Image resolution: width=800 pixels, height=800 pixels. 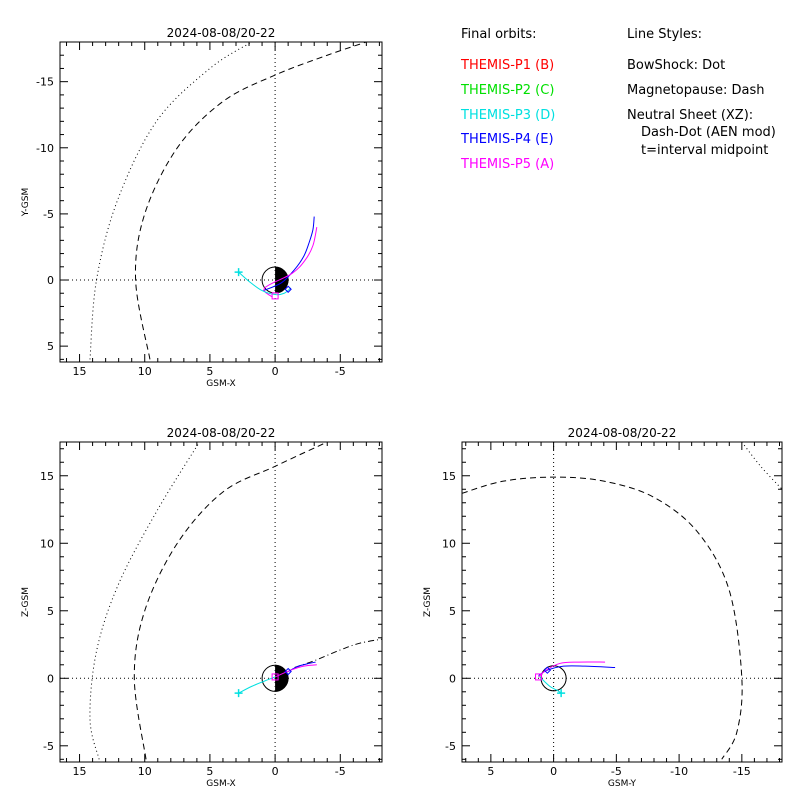 What do you see at coordinates (45, 82) in the screenshot?
I see `y-tick-label: -15` at bounding box center [45, 82].